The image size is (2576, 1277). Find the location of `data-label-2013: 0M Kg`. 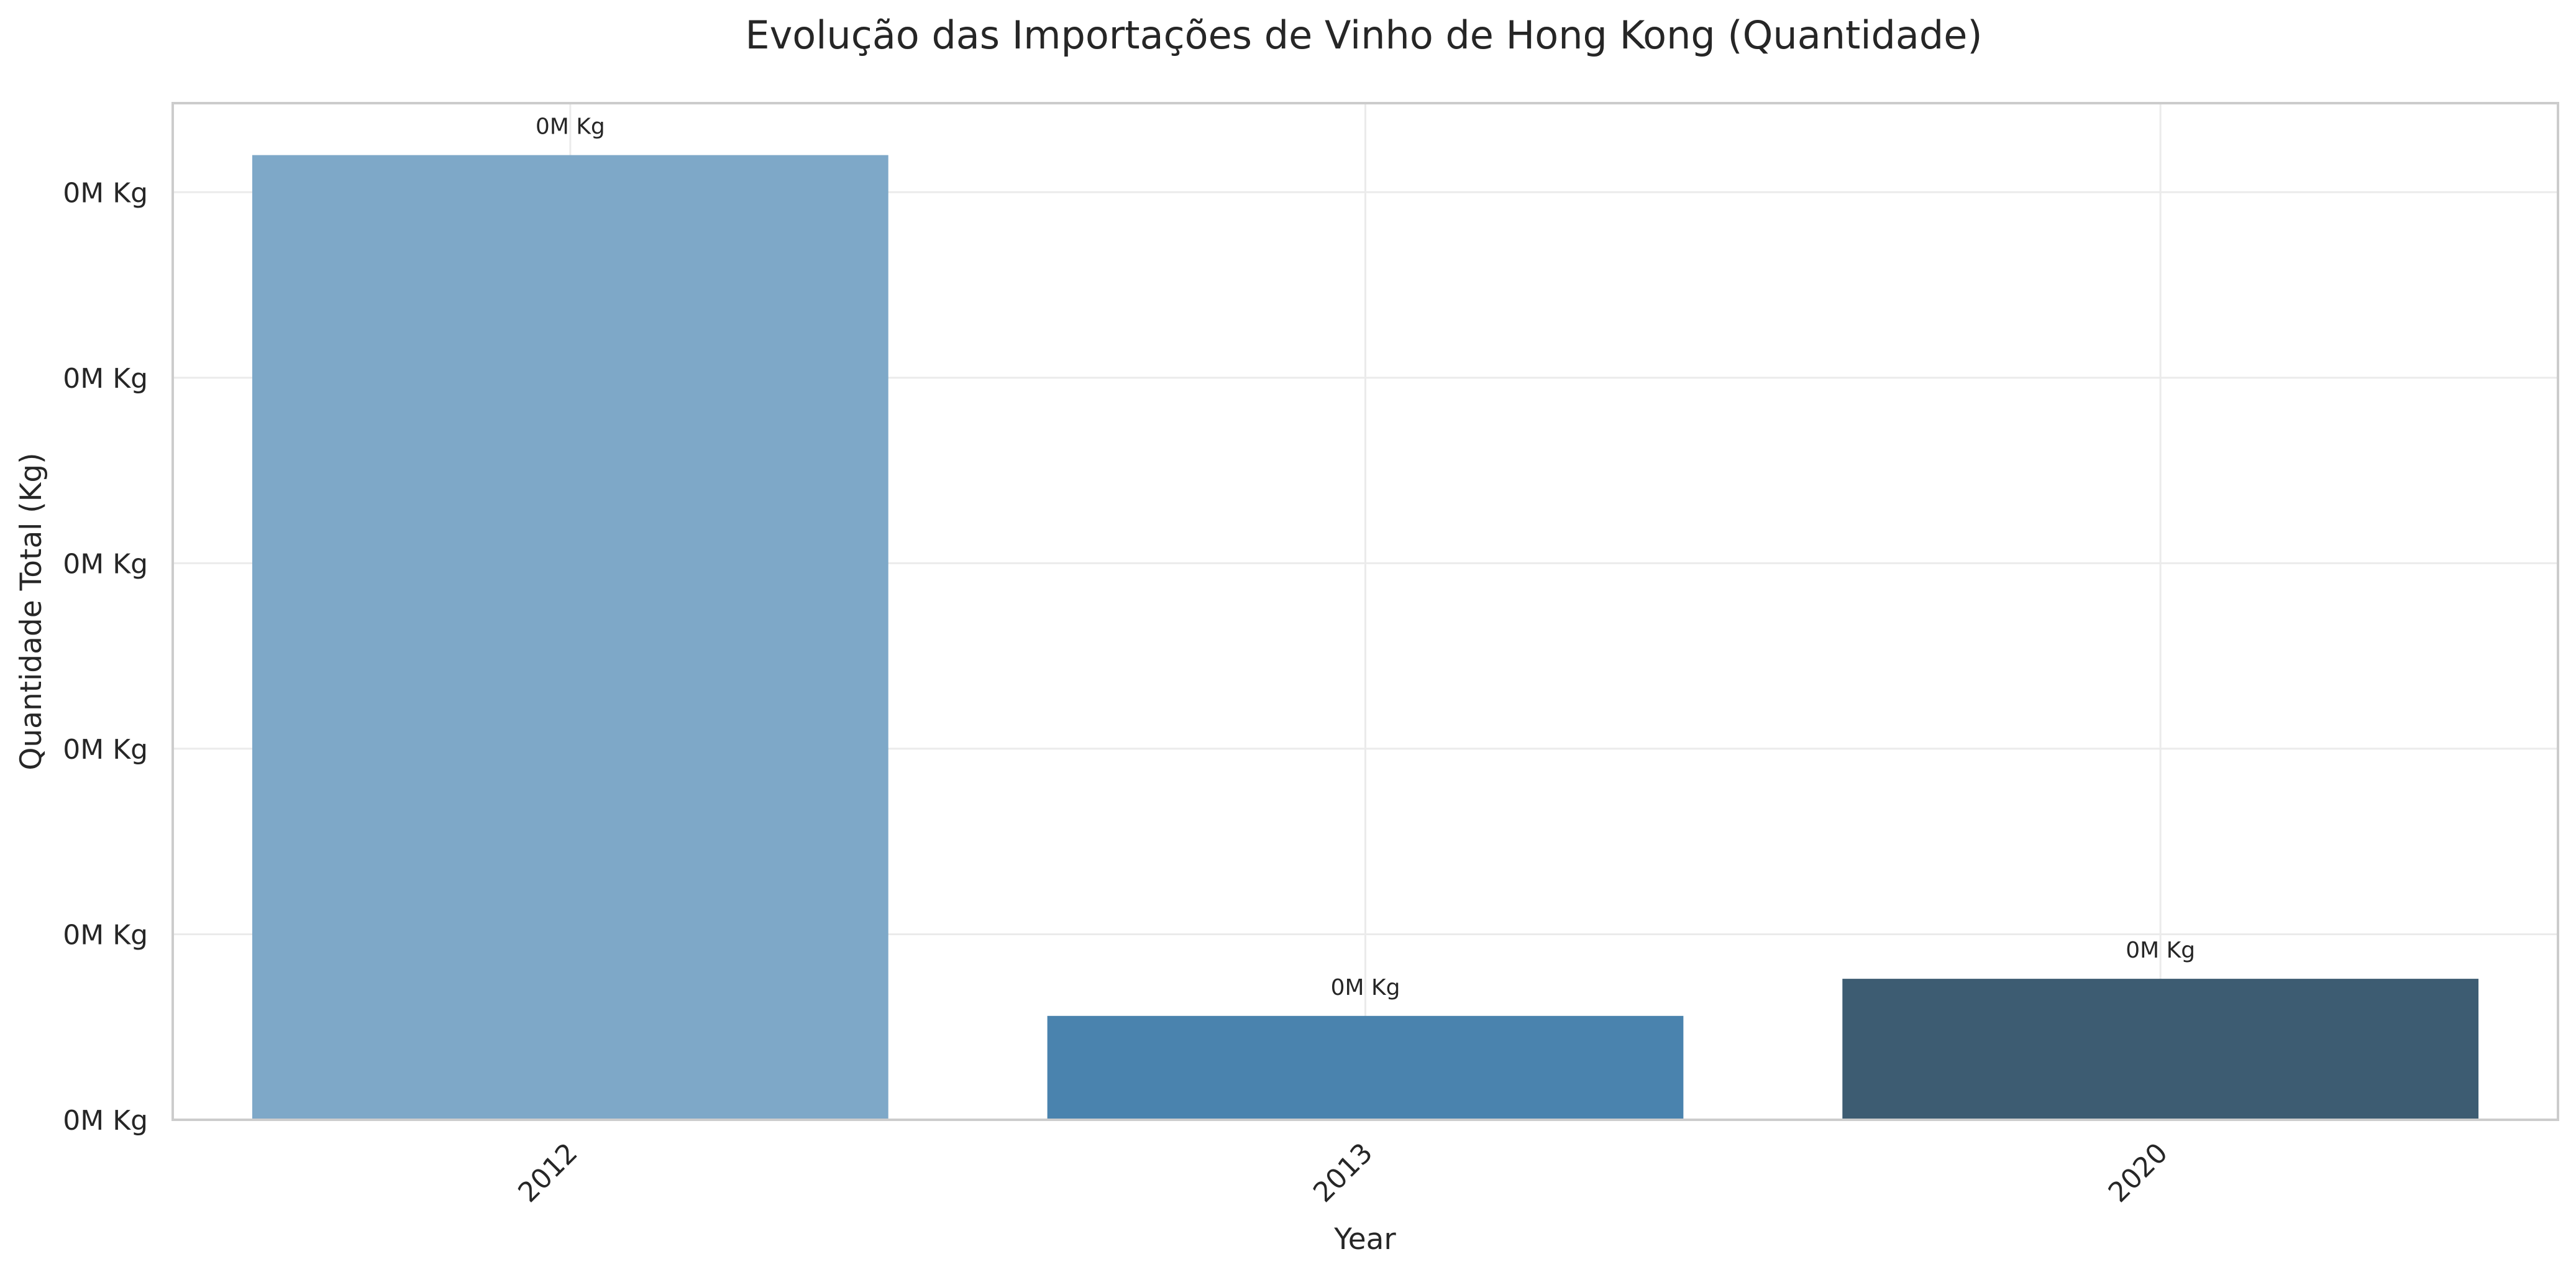

data-label-2013: 0M Kg is located at coordinates (1365, 987).